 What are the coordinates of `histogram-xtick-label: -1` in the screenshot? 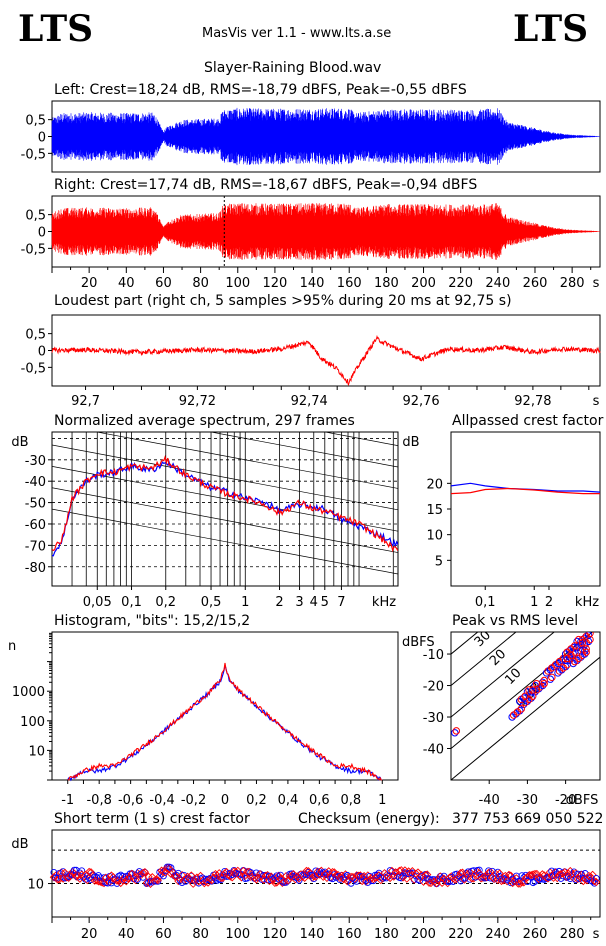 It's located at (67, 800).